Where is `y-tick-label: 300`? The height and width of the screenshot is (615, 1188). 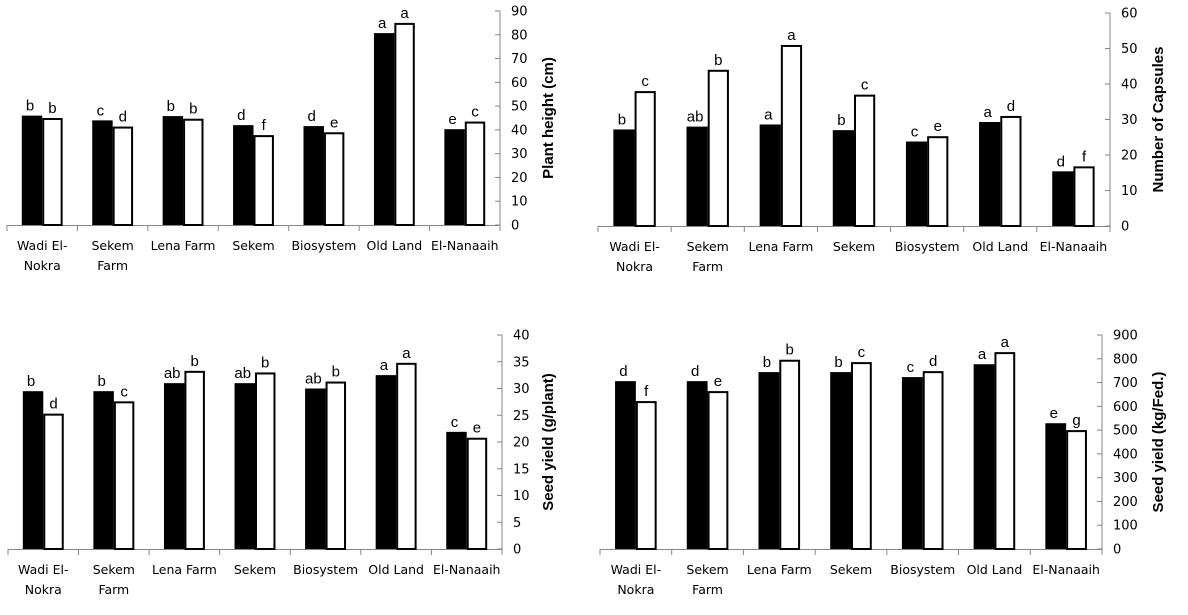 y-tick-label: 300 is located at coordinates (1125, 478).